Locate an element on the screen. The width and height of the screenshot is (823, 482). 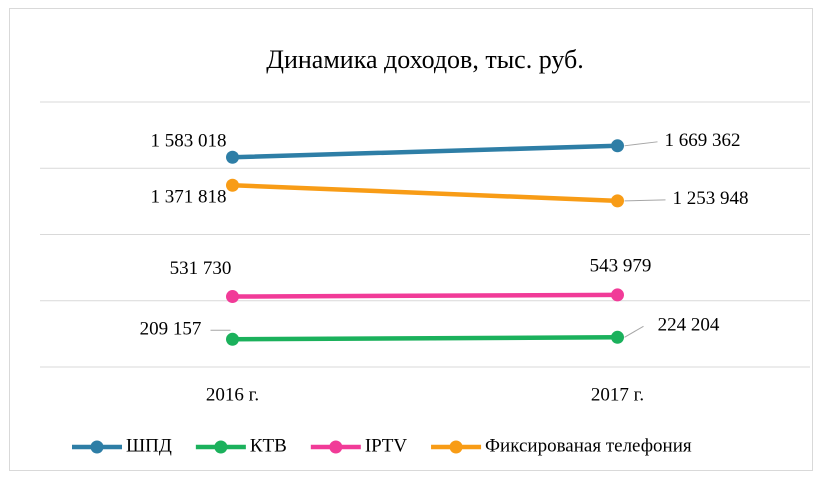
legend-label: КТВ is located at coordinates (268, 445).